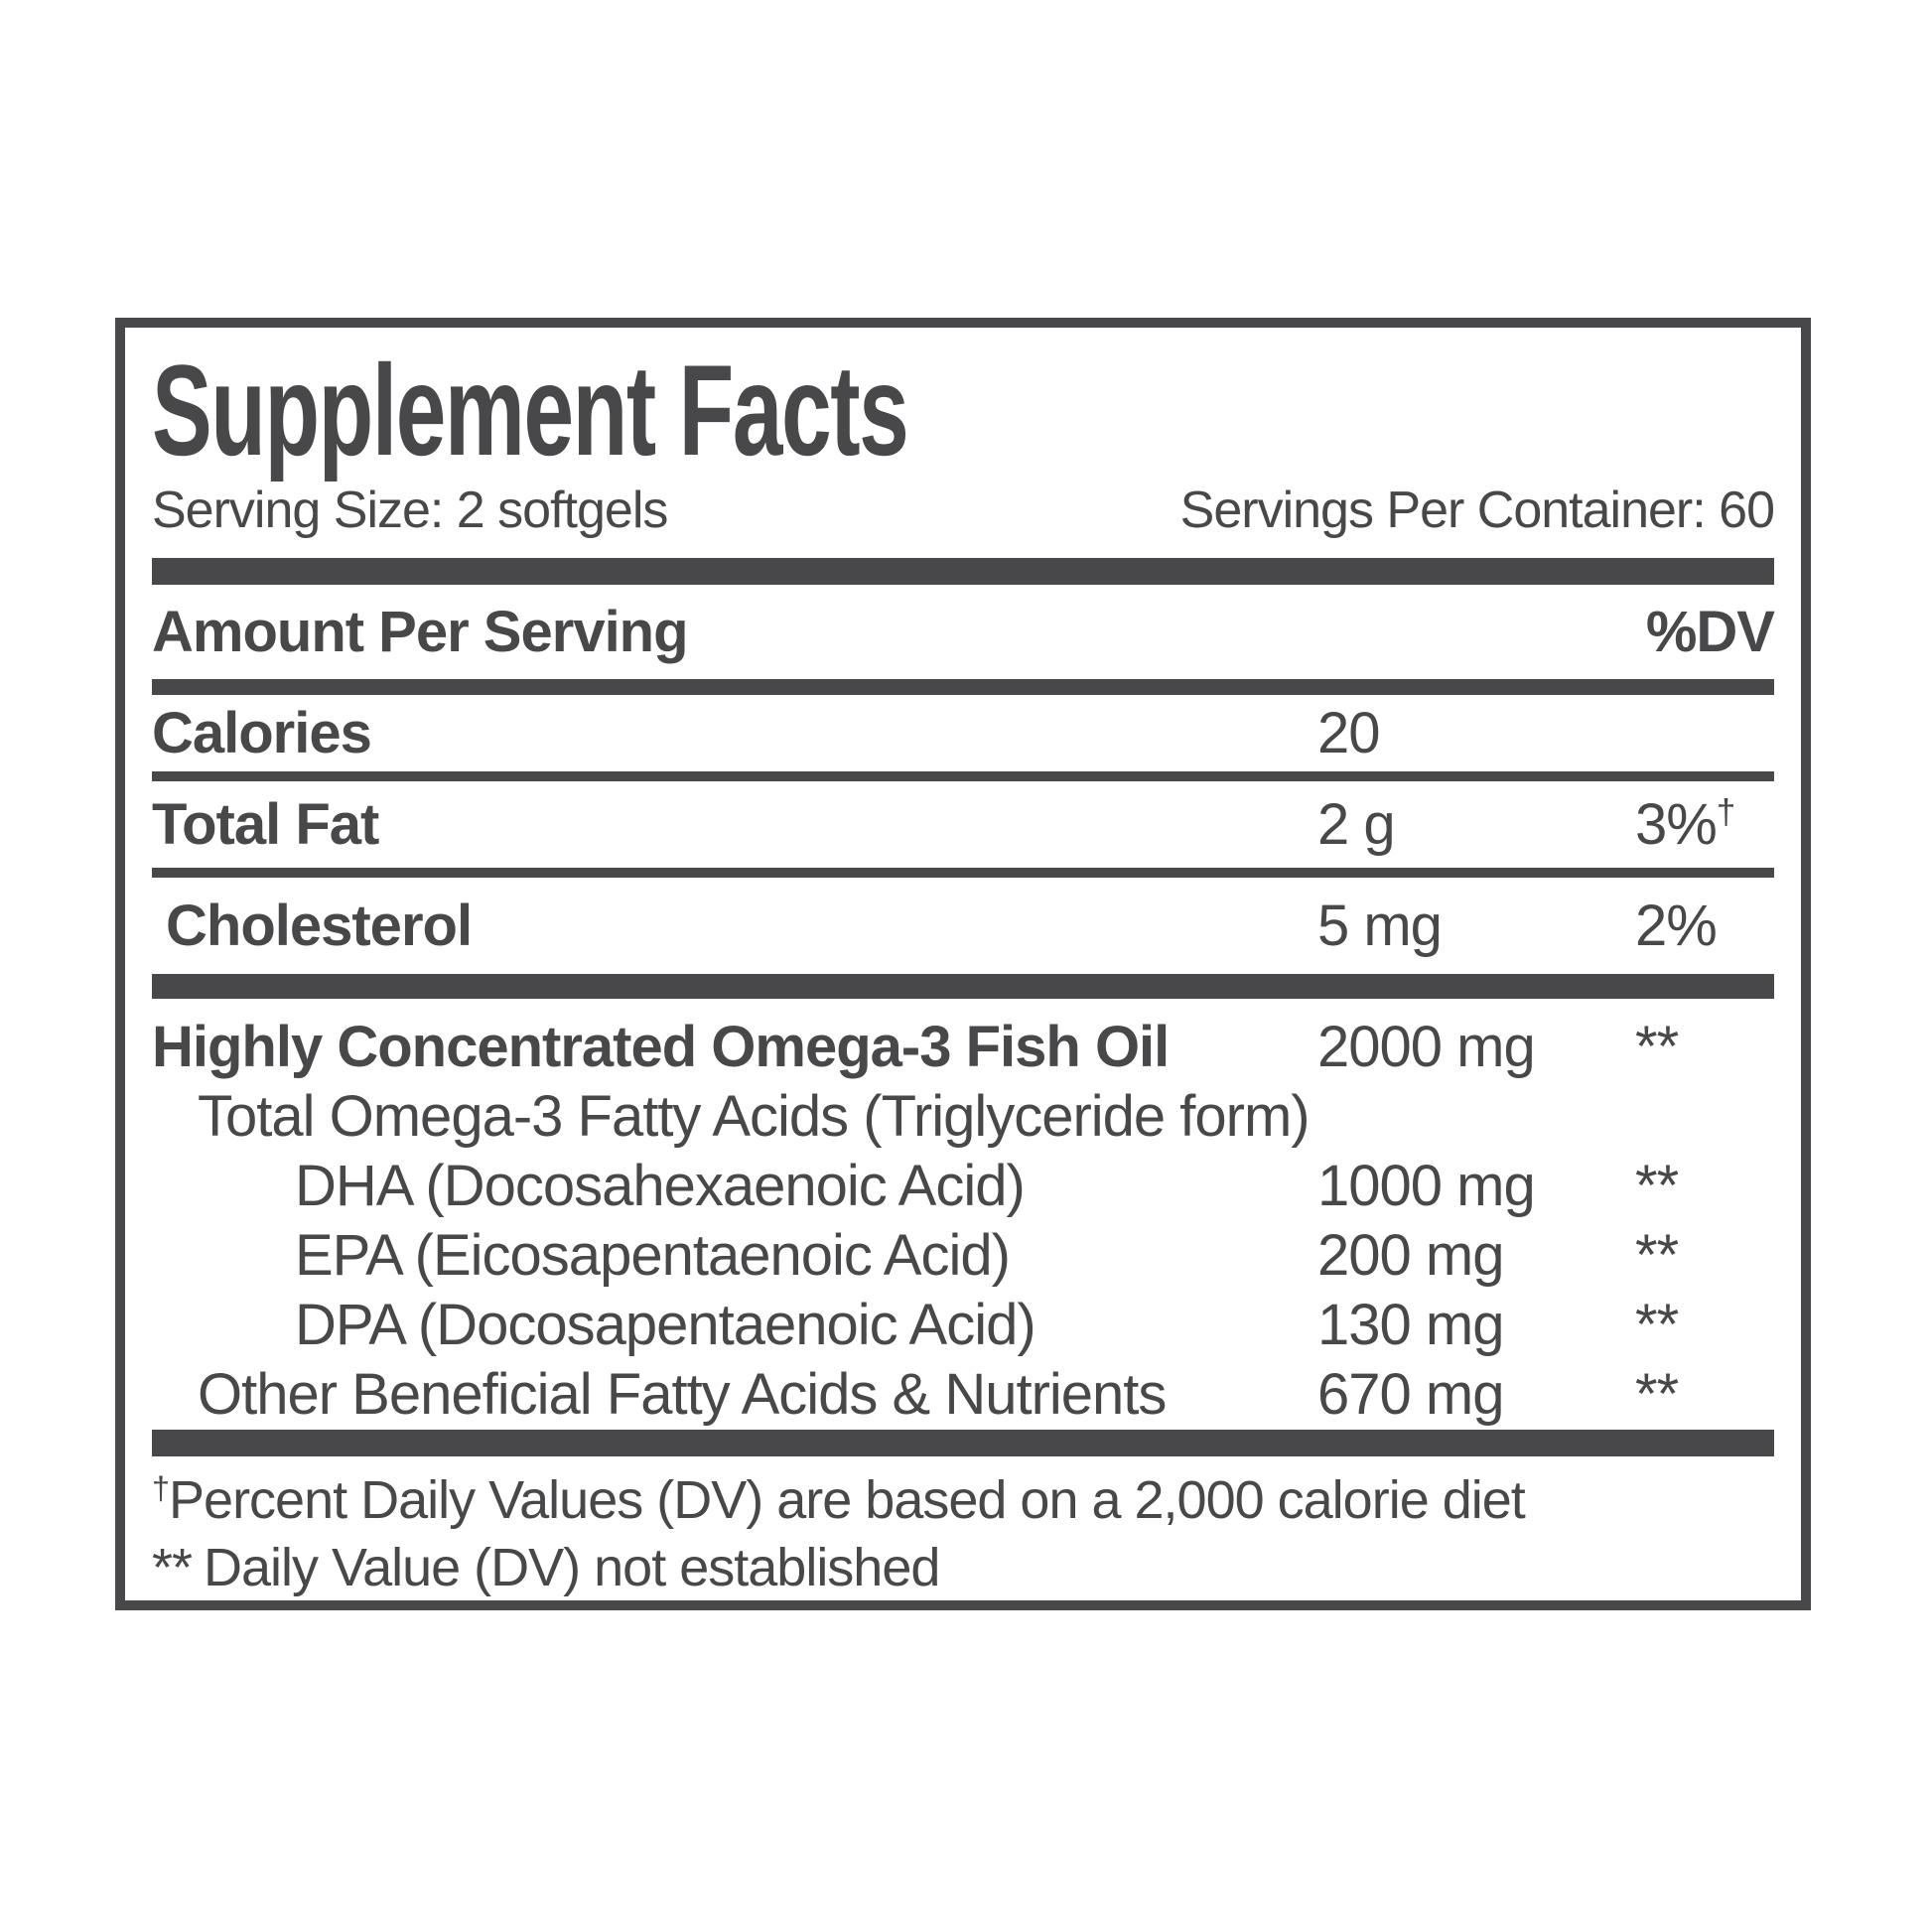  Describe the element at coordinates (410, 511) in the screenshot. I see `serving-size-text: Serving Size: 2 softgels` at that location.